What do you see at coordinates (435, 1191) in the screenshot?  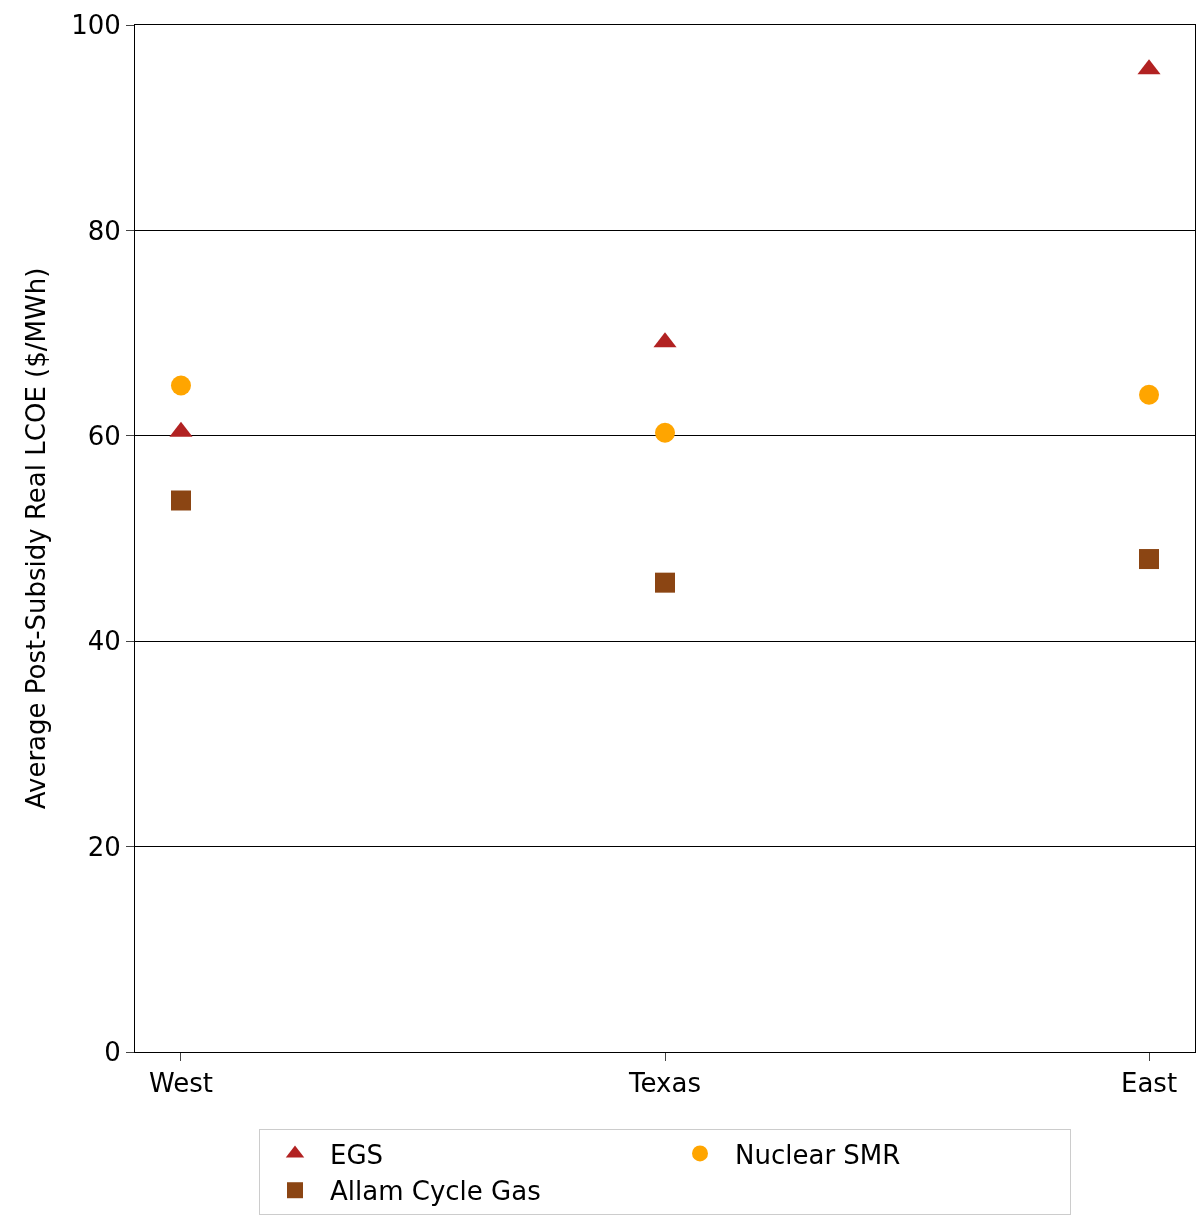 I see `legend-label: Allam Cycle Gas` at bounding box center [435, 1191].